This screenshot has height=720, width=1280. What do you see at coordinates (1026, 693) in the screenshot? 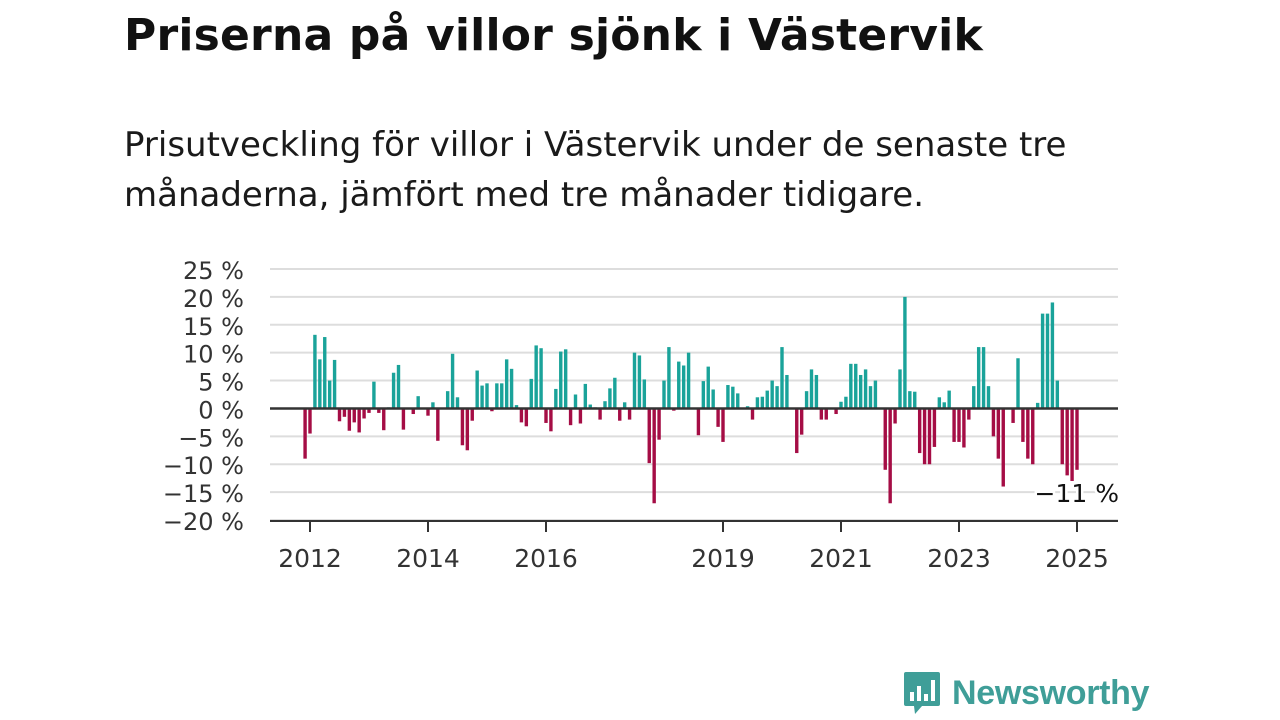
I see `brand-logo: Newsworthy` at bounding box center [1026, 693].